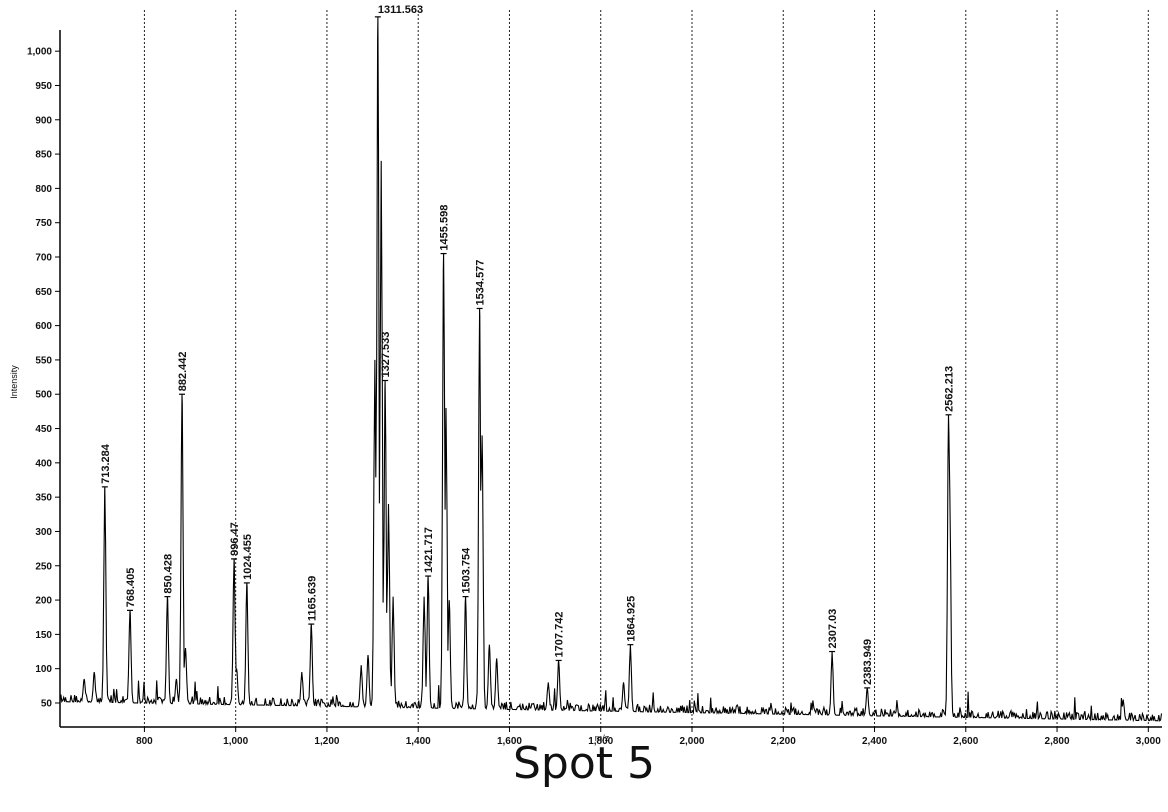 This screenshot has height=812, width=1168. What do you see at coordinates (418, 741) in the screenshot?
I see `x-tick-label: 1,400` at bounding box center [418, 741].